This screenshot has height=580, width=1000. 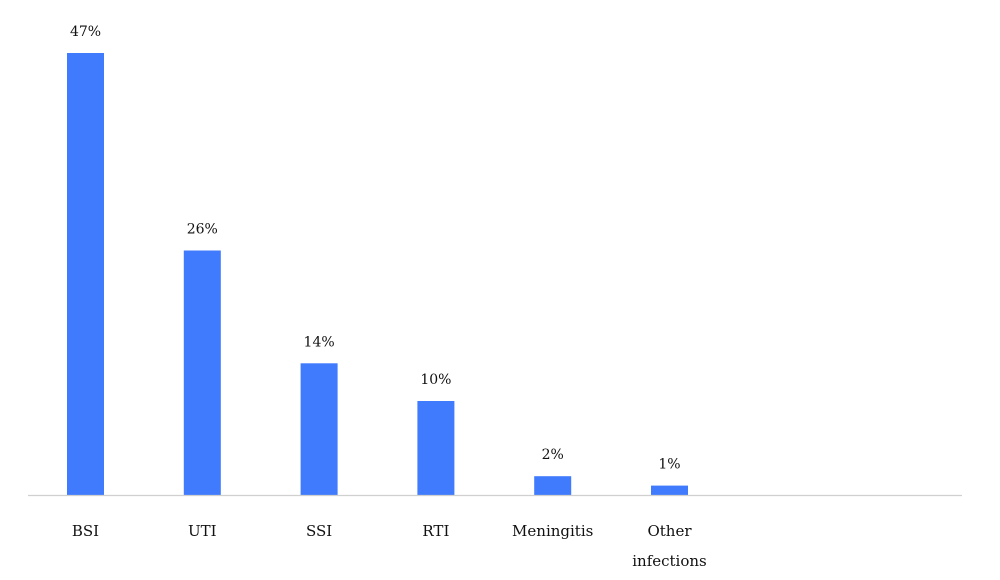 What do you see at coordinates (319, 342) in the screenshot?
I see `value-label-ssi: 14%` at bounding box center [319, 342].